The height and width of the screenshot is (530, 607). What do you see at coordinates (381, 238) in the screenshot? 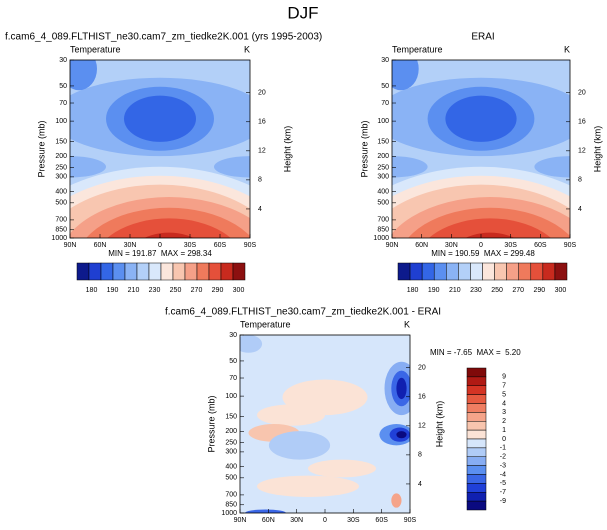
I see `y-tick-label: 1000` at bounding box center [381, 238].